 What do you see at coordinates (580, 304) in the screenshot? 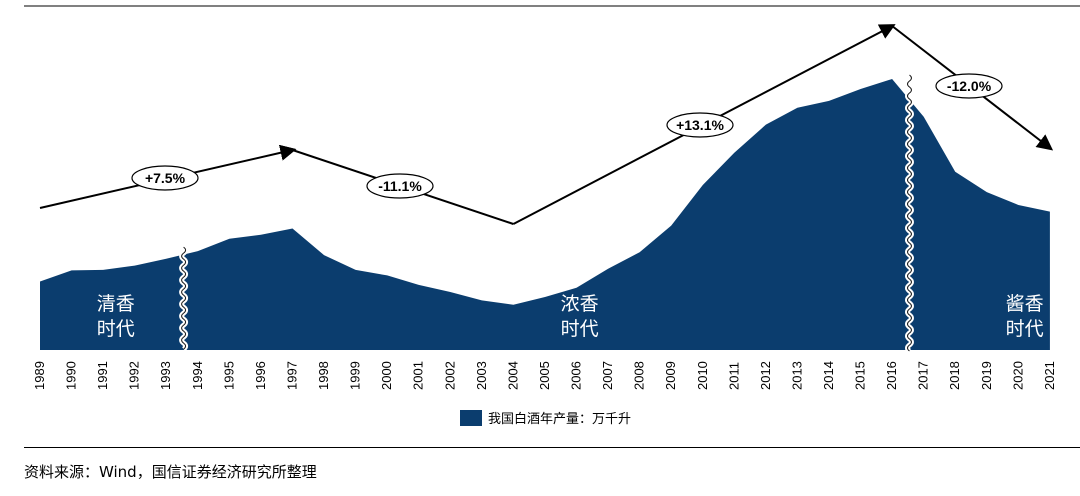
I see `era-label-2-line1: 浓香` at bounding box center [580, 304].